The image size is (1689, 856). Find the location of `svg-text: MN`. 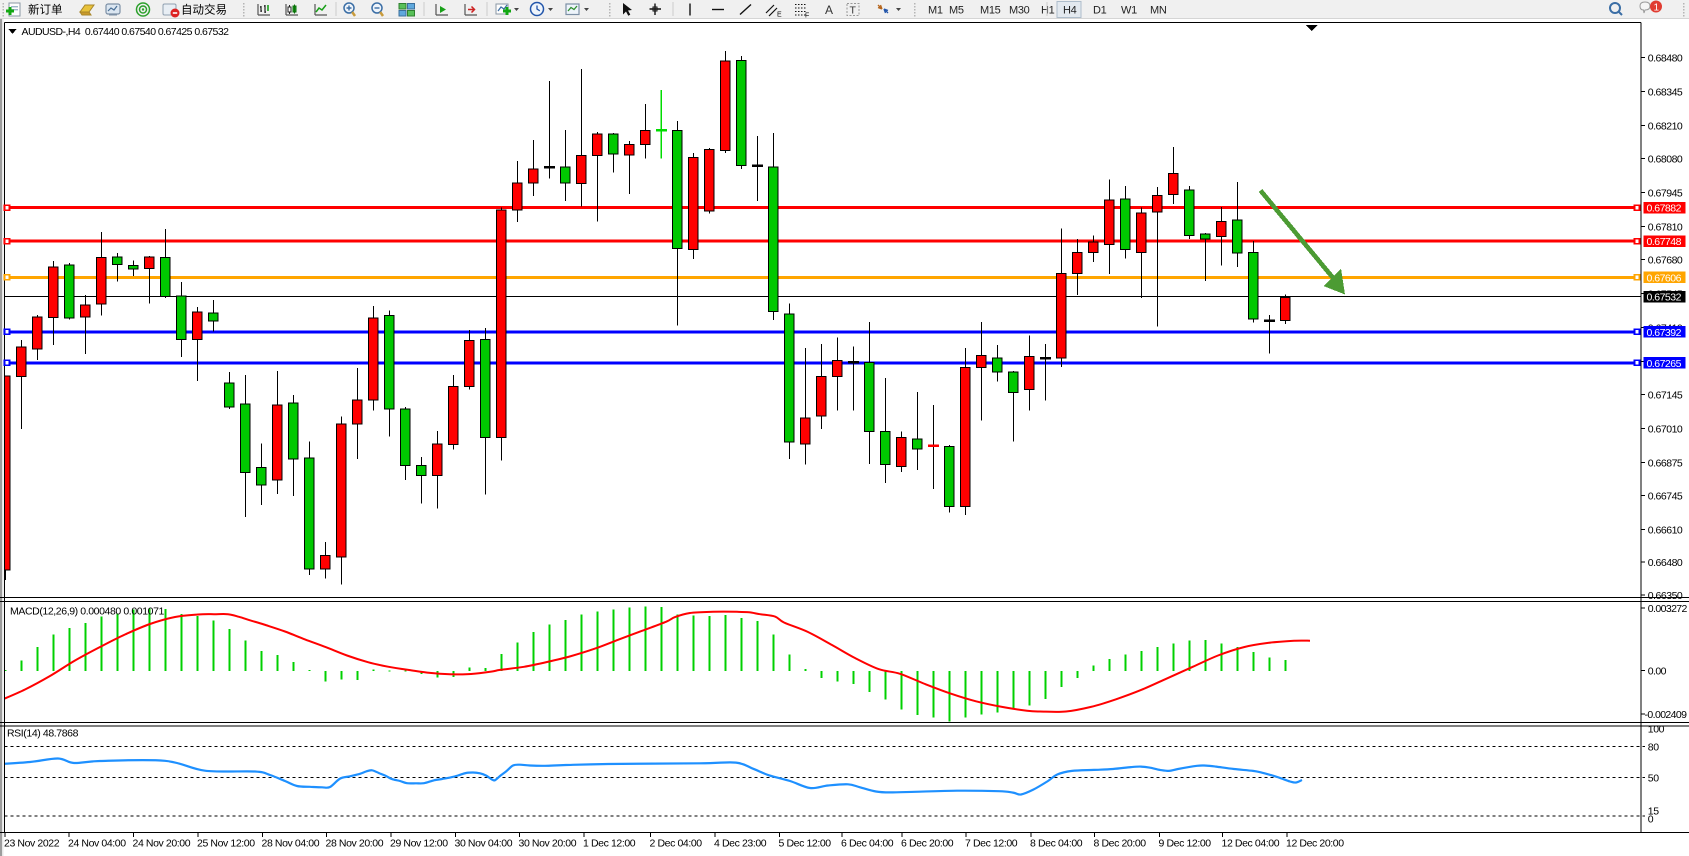

svg-text: MN is located at coordinates (1158, 11).